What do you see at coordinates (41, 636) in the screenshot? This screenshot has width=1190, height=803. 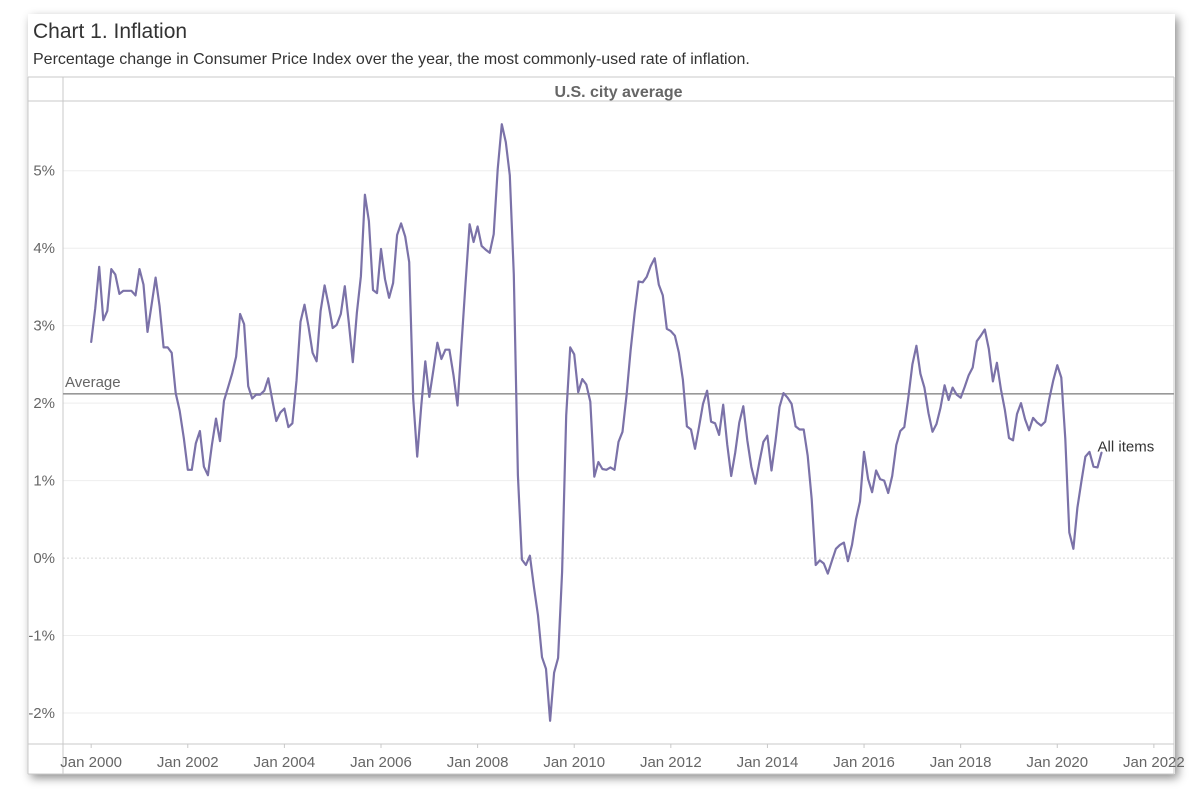 I see `y-tick-label: -1%` at bounding box center [41, 636].